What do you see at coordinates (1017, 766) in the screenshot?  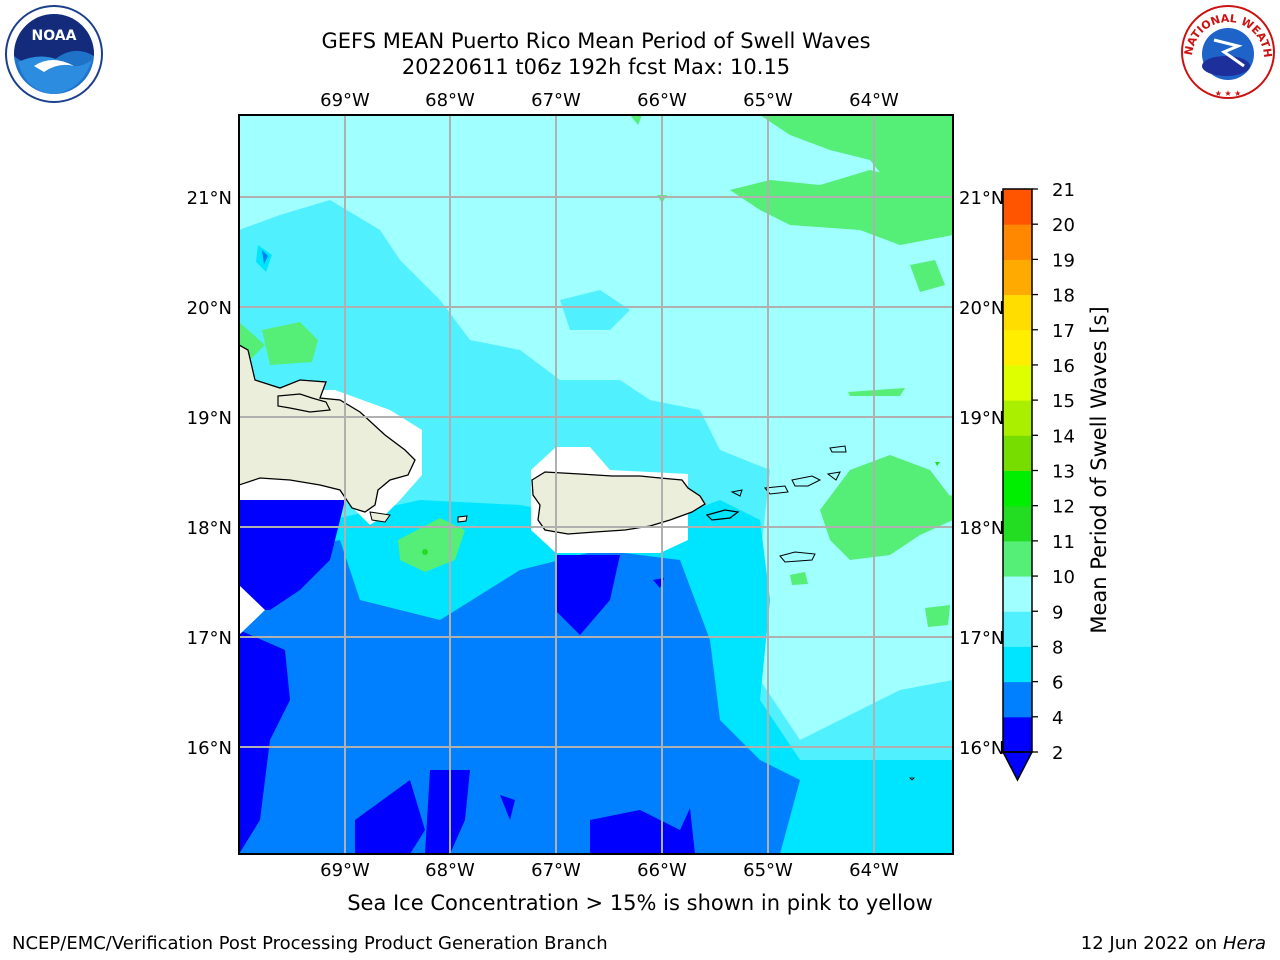 I see `colorbar-extend-arrow` at bounding box center [1017, 766].